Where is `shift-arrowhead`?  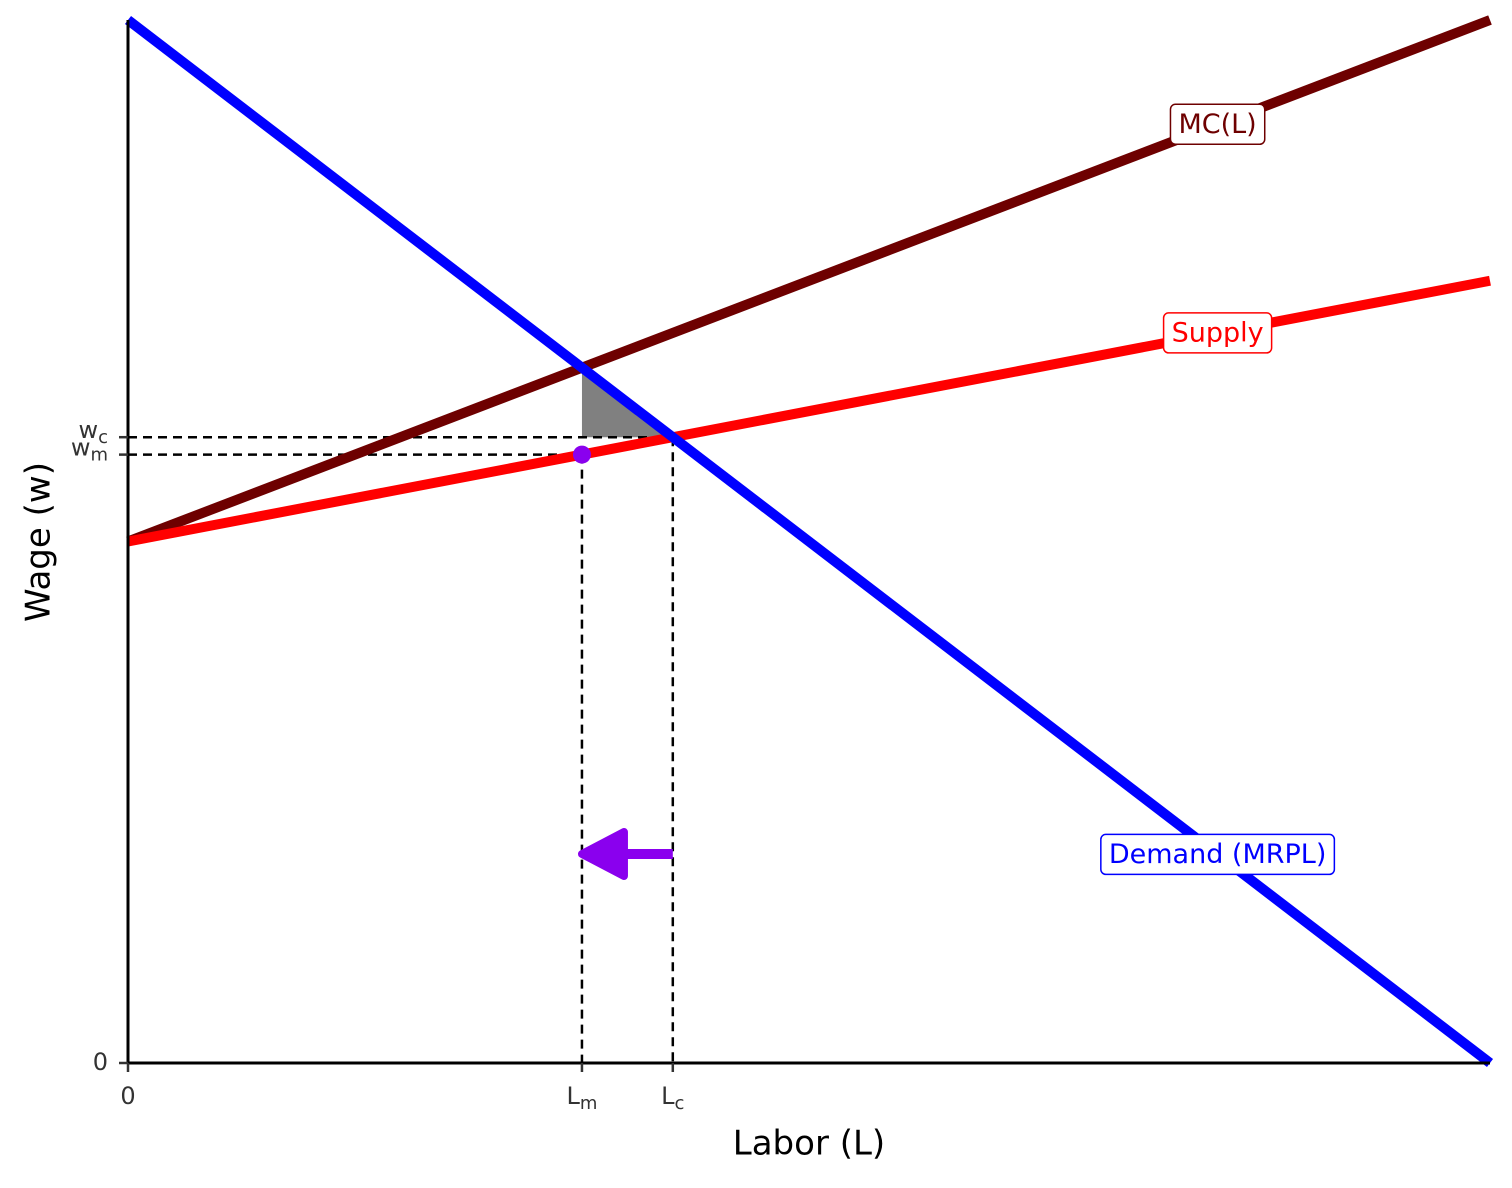 shift-arrowhead is located at coordinates (602, 854).